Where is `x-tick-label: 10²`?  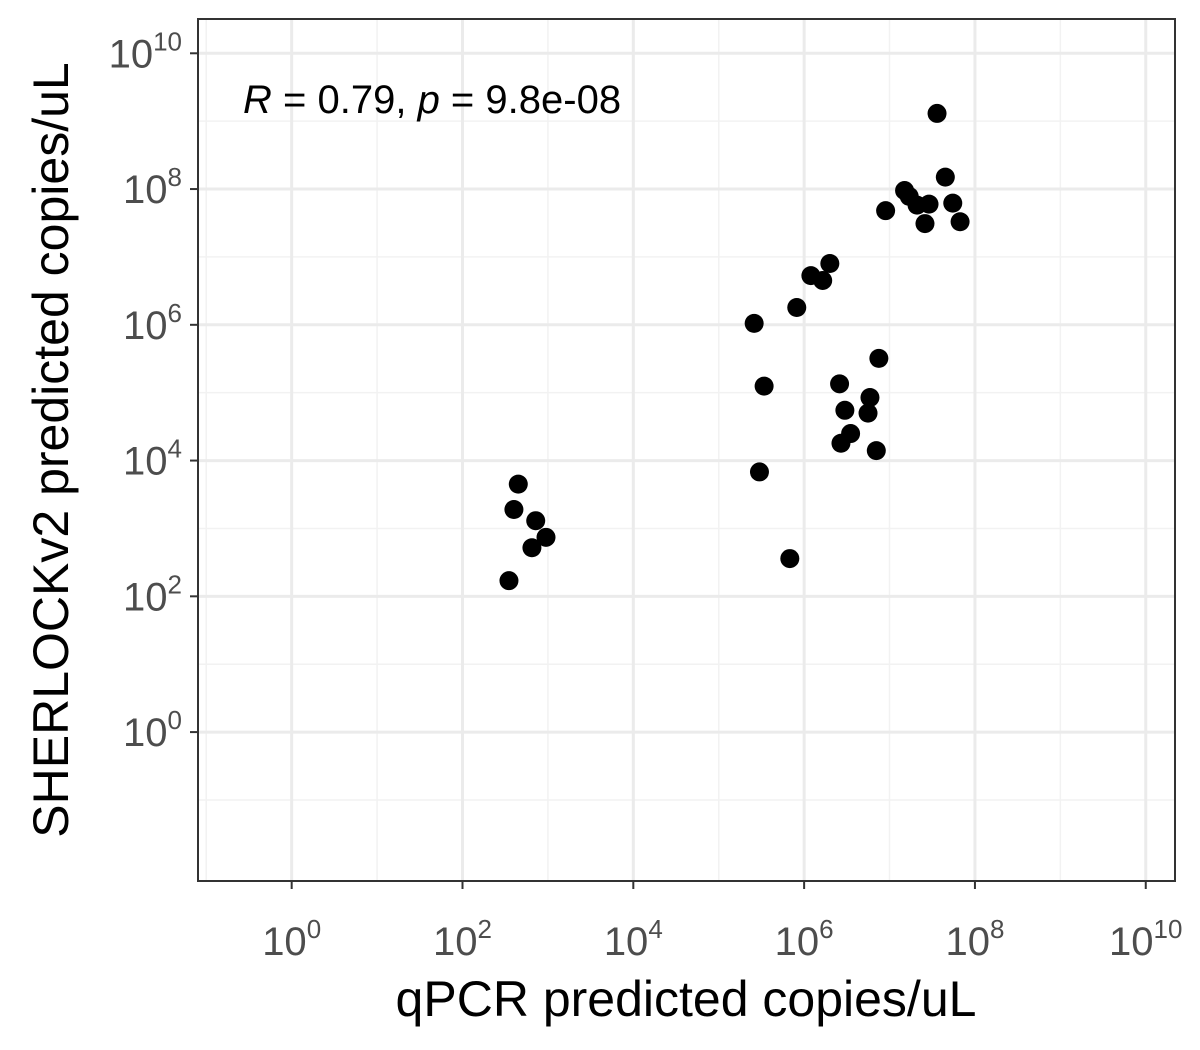 x-tick-label: 10² is located at coordinates (462, 939).